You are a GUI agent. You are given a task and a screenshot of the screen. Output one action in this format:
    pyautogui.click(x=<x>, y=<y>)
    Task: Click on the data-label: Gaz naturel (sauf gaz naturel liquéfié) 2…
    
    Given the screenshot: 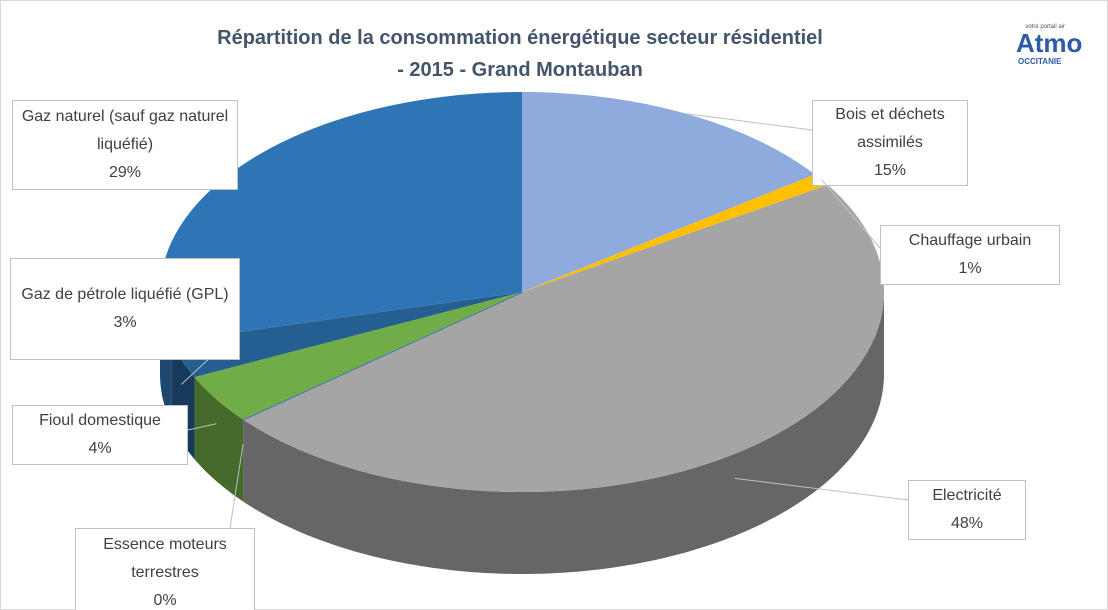 What is the action you would take?
    pyautogui.click(x=125, y=145)
    